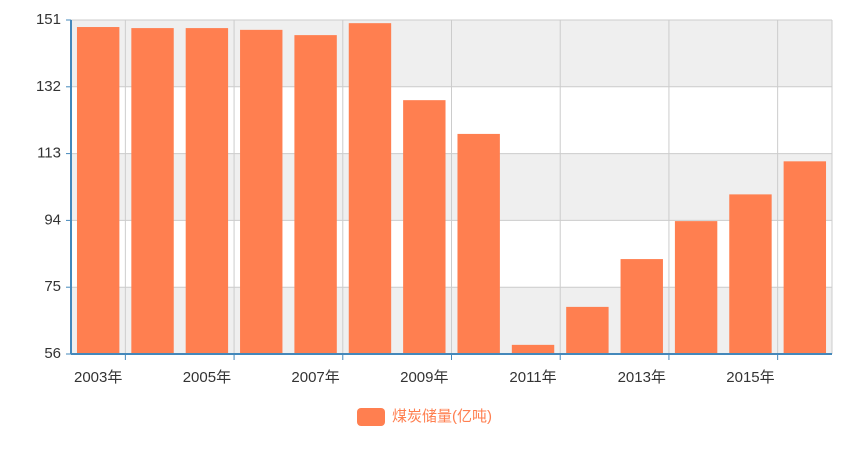 This screenshot has height=471, width=865. I want to click on y-tick-label: 56, so click(52, 353).